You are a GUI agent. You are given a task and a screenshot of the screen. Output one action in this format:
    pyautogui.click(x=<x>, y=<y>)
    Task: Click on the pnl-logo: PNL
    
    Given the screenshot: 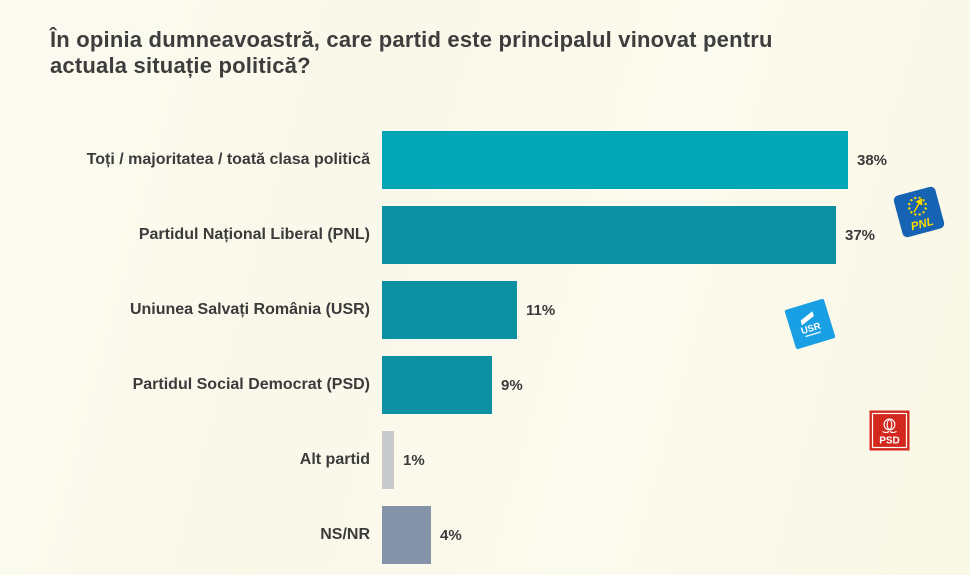 What is the action you would take?
    pyautogui.click(x=919, y=212)
    